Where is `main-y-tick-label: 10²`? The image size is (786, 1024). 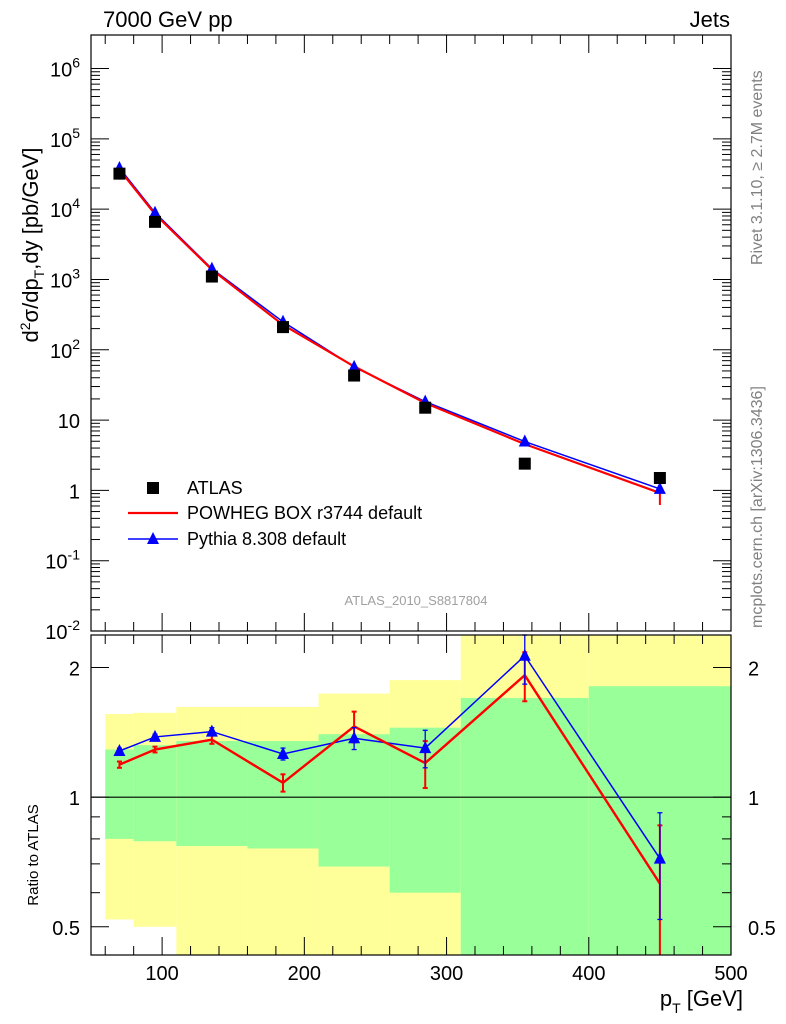 main-y-tick-label: 10² is located at coordinates (65, 349).